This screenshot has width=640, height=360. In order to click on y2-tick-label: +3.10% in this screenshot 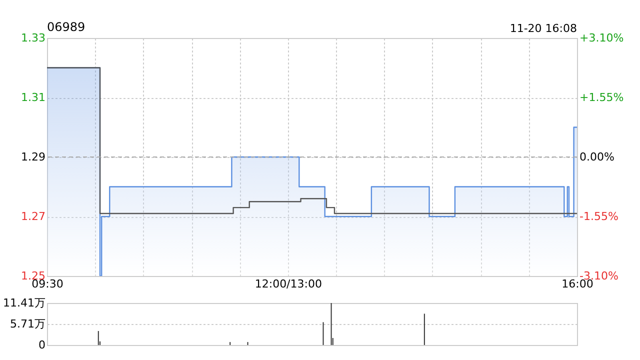, I will do `click(602, 38)`.